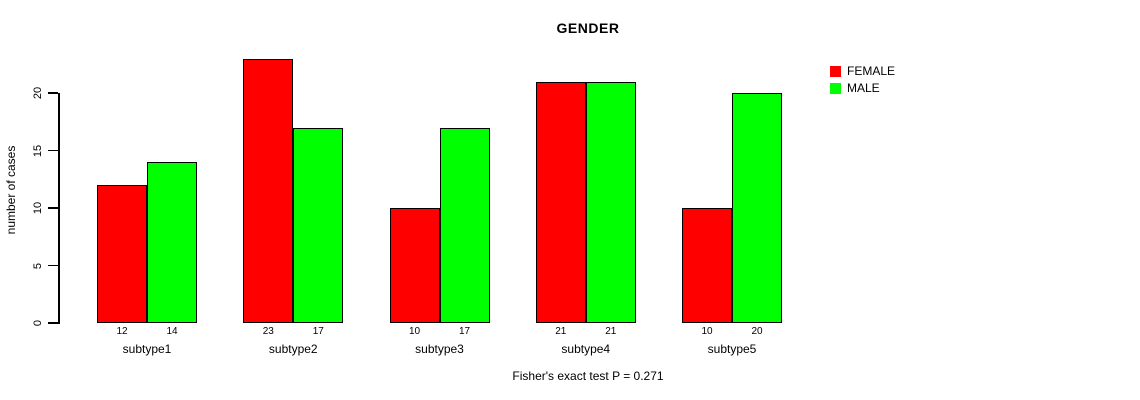 This screenshot has height=400, width=1140. Describe the element at coordinates (59, 208) in the screenshot. I see `y-axis-line` at that location.